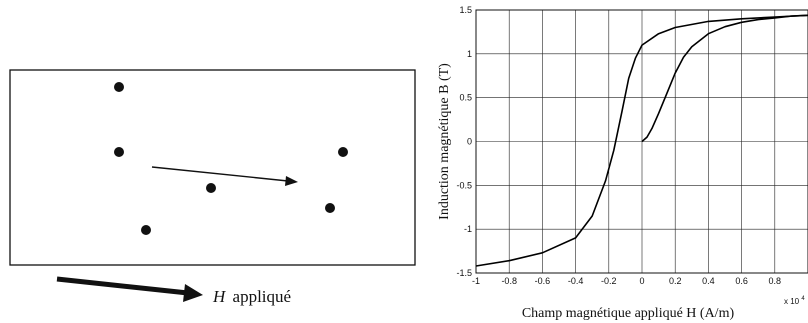  Describe the element at coordinates (509, 281) in the screenshot. I see `x-tick-label: -0.8` at that location.